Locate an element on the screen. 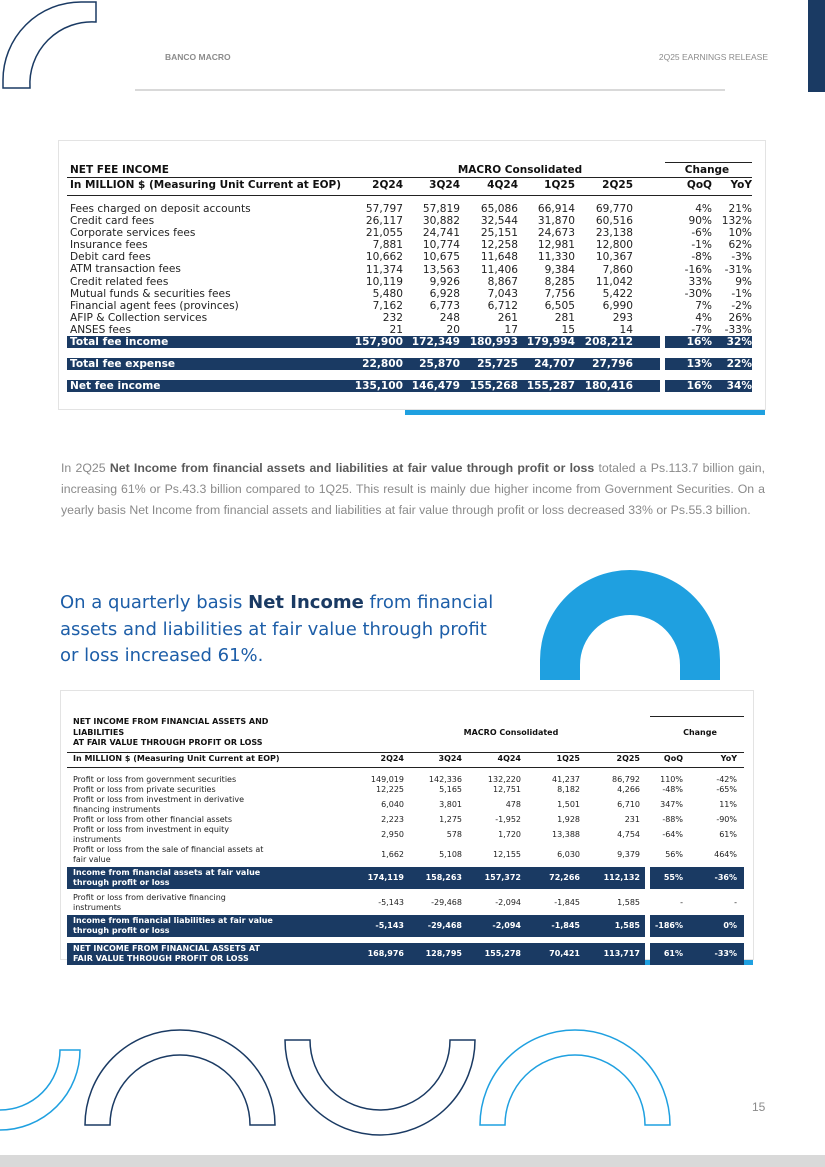 Image resolution: width=825 pixels, height=1167 pixels. cell: 62% is located at coordinates (740, 245).